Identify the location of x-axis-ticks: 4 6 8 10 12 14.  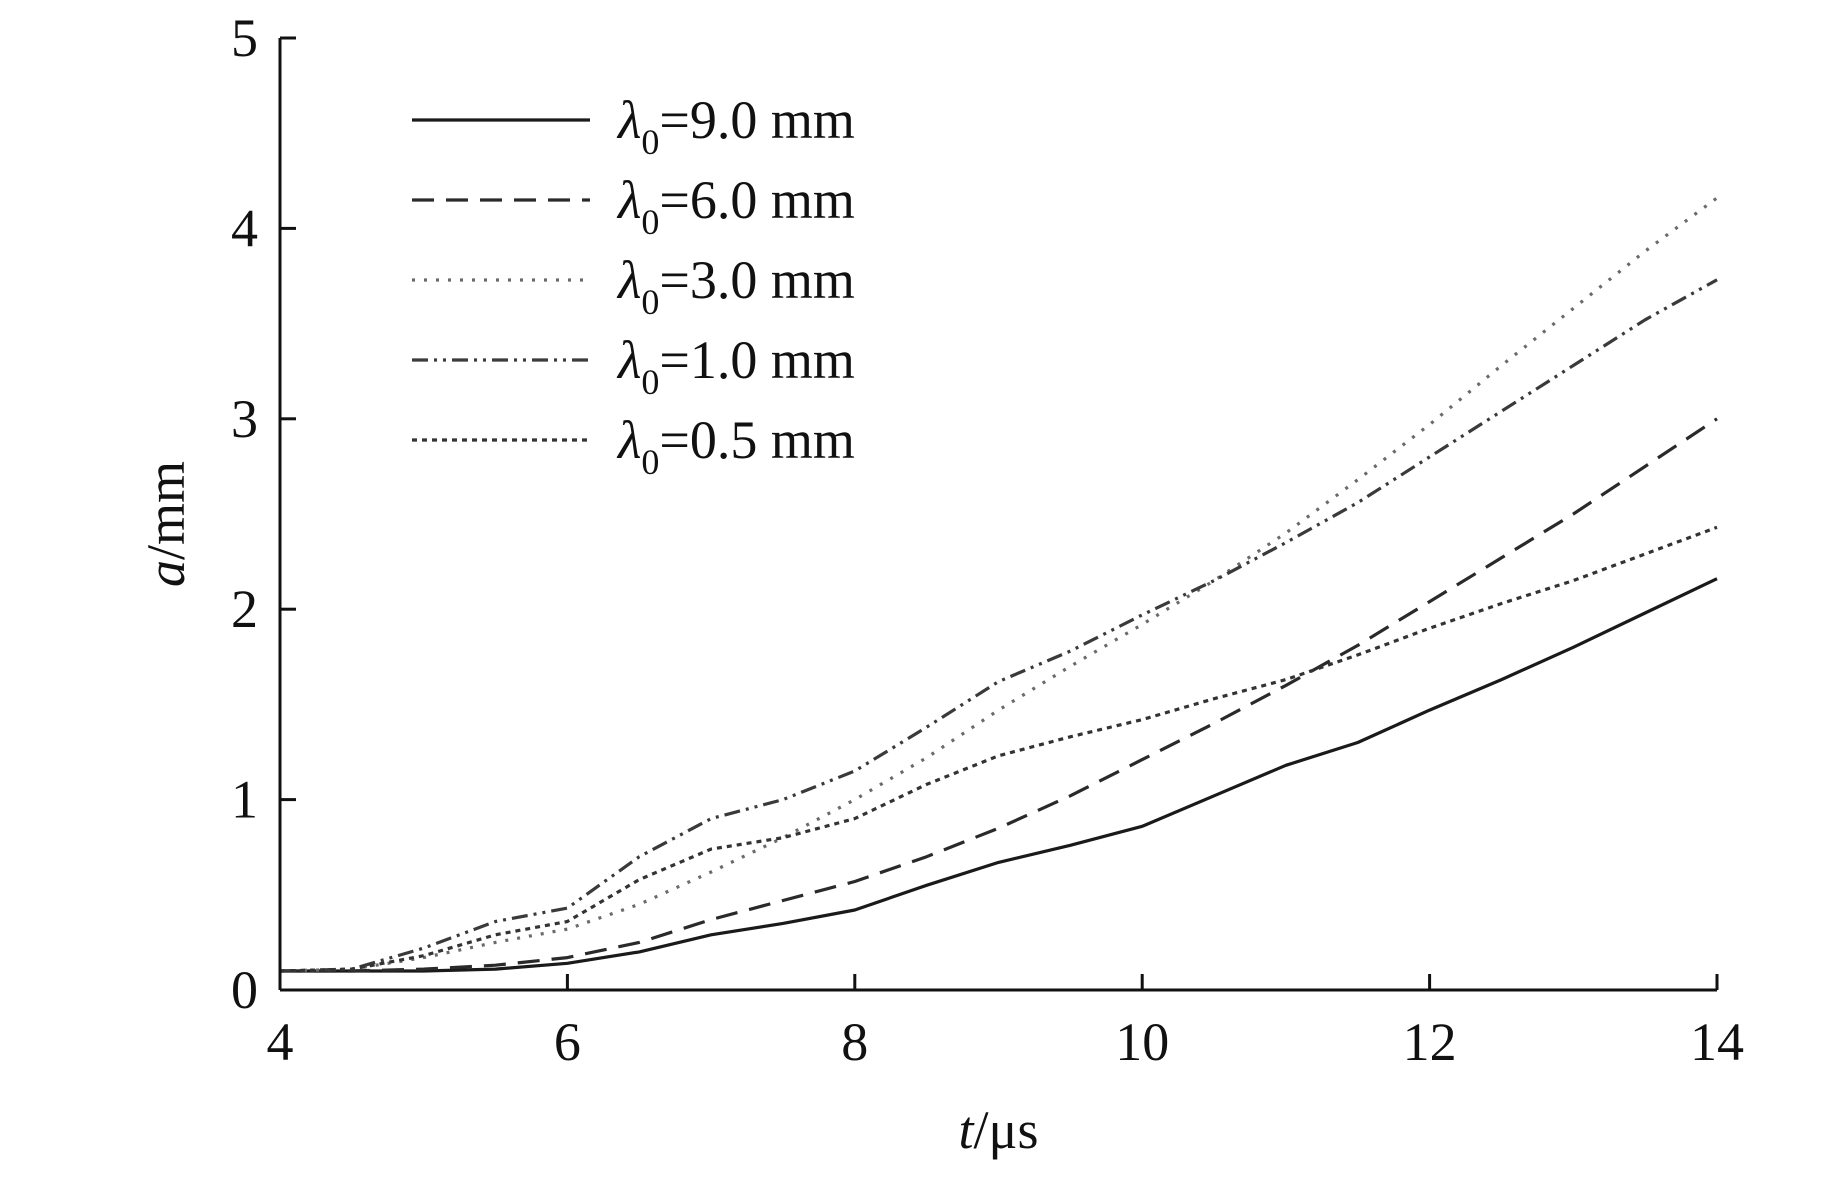
(1005, 1023).